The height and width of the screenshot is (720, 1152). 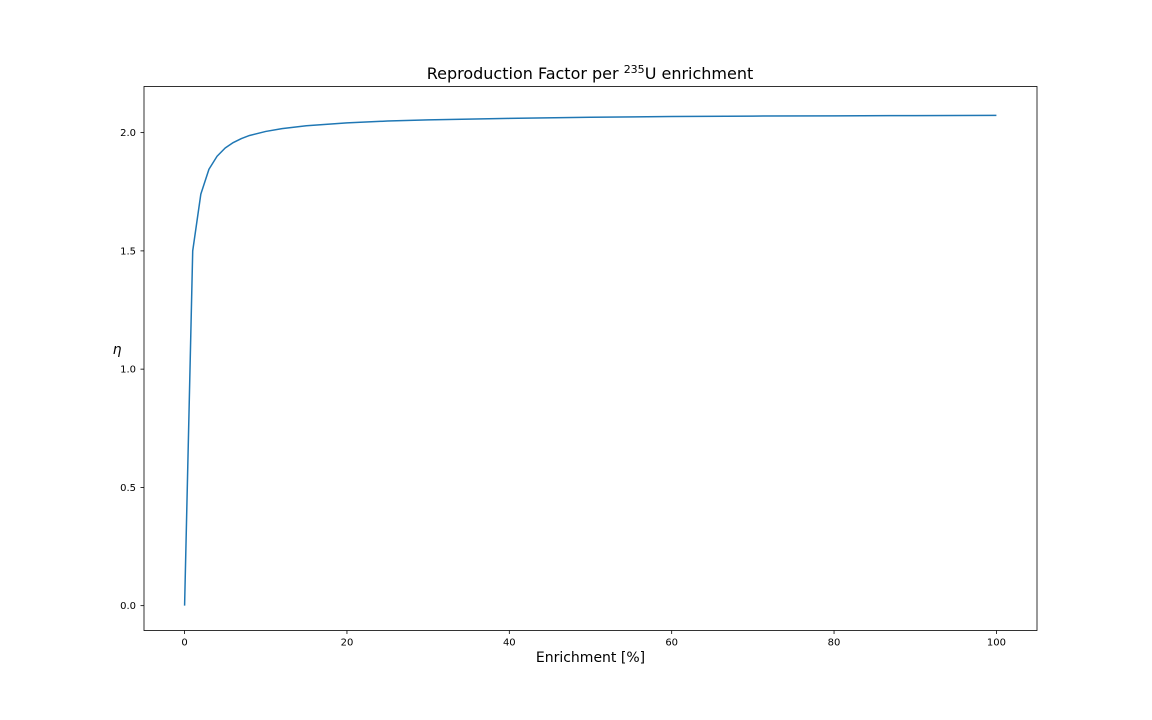 What do you see at coordinates (128, 251) in the screenshot?
I see `y-tick-label: 1.5` at bounding box center [128, 251].